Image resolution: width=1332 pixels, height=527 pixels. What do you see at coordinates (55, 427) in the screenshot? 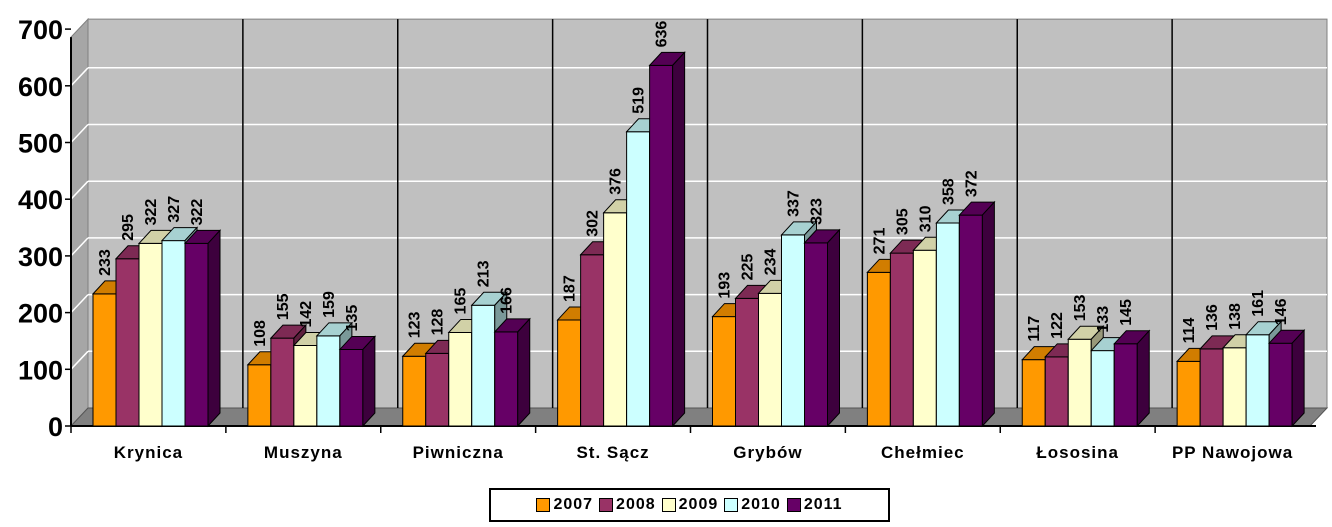
I see `y-tick-label: 0` at bounding box center [55, 427].